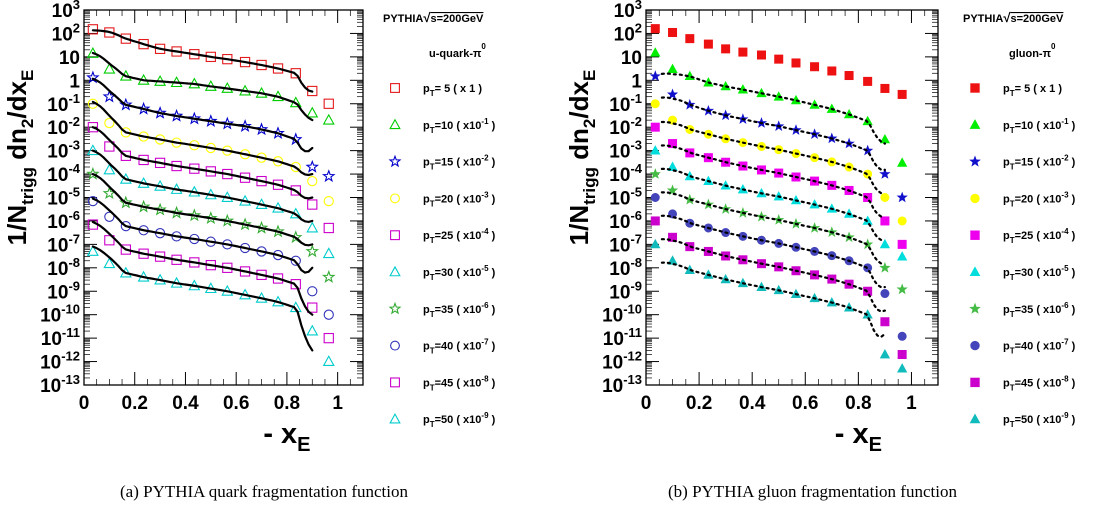 This screenshot has width=1097, height=525. What do you see at coordinates (60, 314) in the screenshot?
I see `y-tick-label: 10⁻¹⁰` at bounding box center [60, 314].